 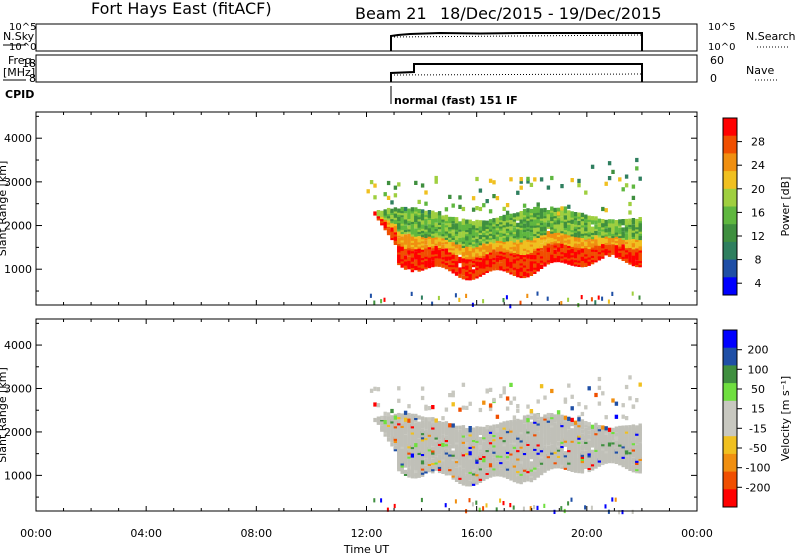 I want to click on velocity-colorbar-label: 100, so click(x=758, y=369).